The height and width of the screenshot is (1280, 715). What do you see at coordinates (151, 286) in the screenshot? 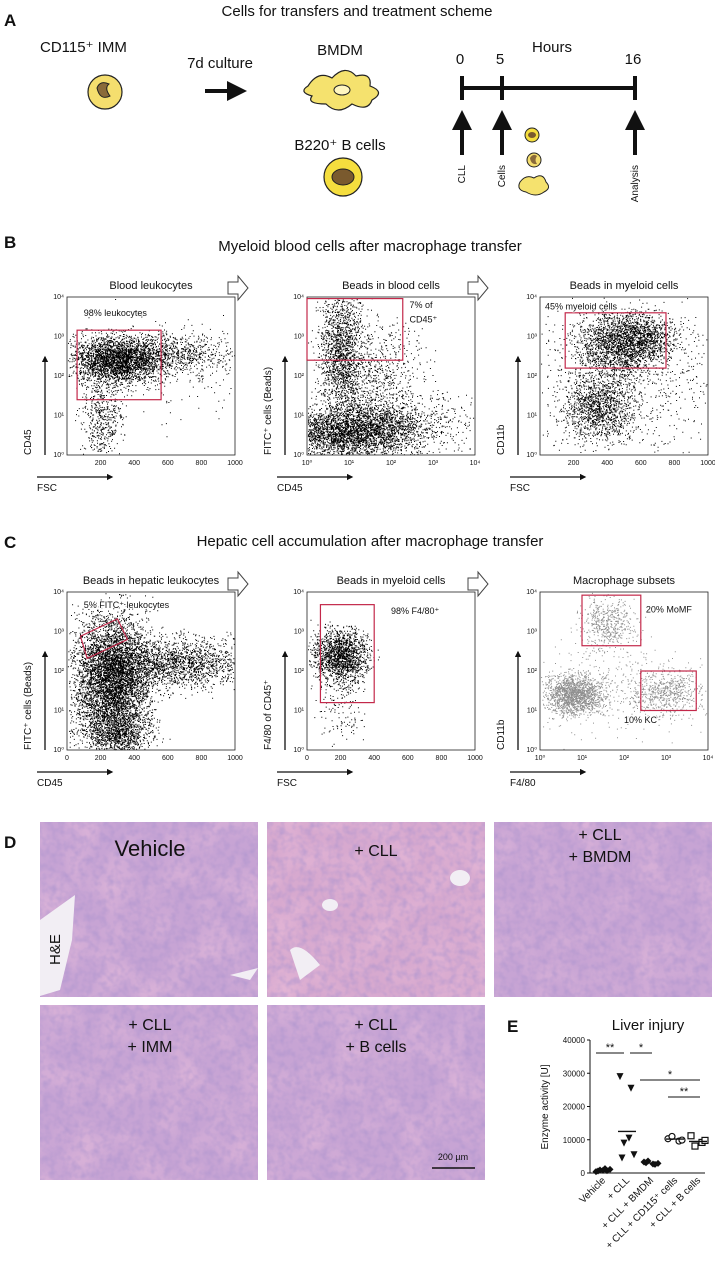
I see `plot-title: Blood leukocytes` at bounding box center [151, 286].